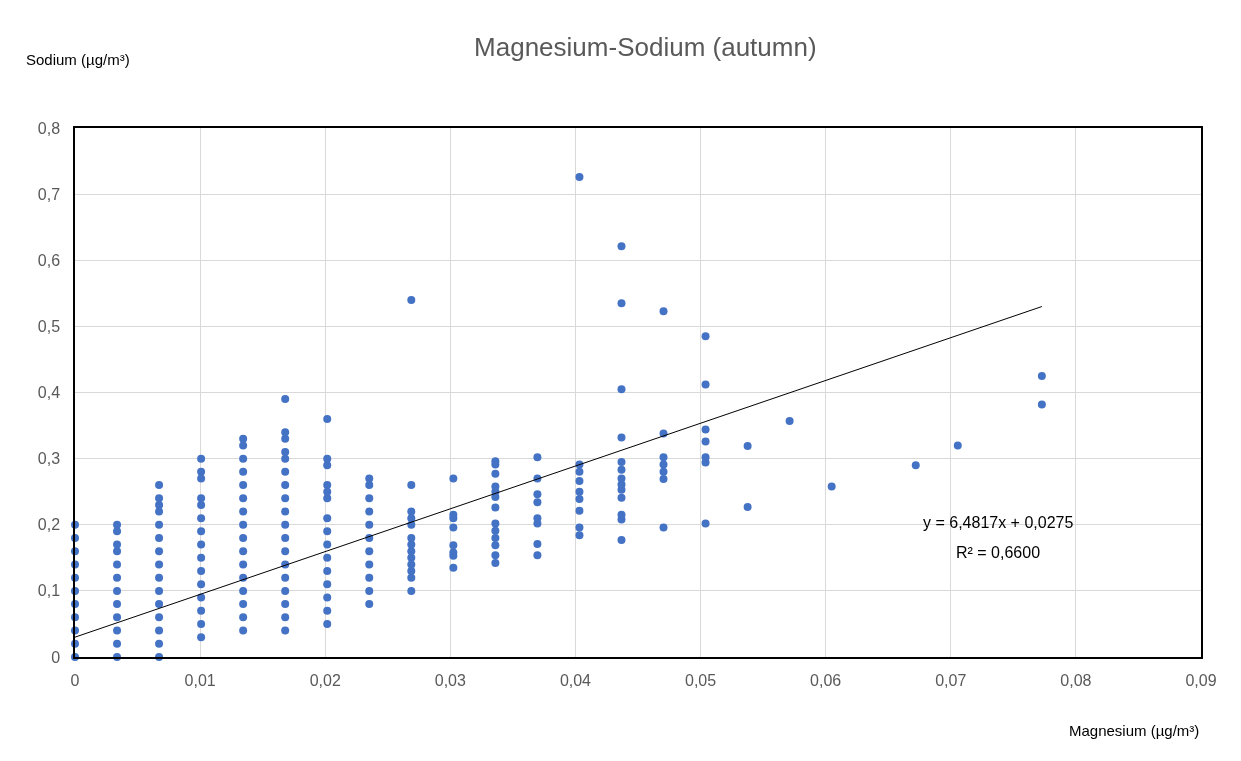  Describe the element at coordinates (325, 680) in the screenshot. I see `x-tick-label: 0,02` at that location.